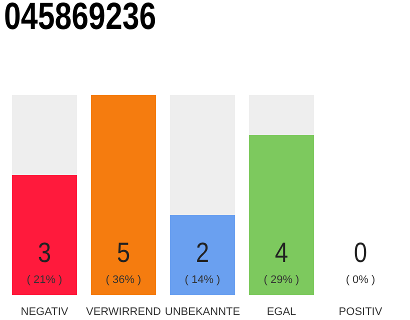  I want to click on x-tick-label: POSITIV, so click(360, 312).